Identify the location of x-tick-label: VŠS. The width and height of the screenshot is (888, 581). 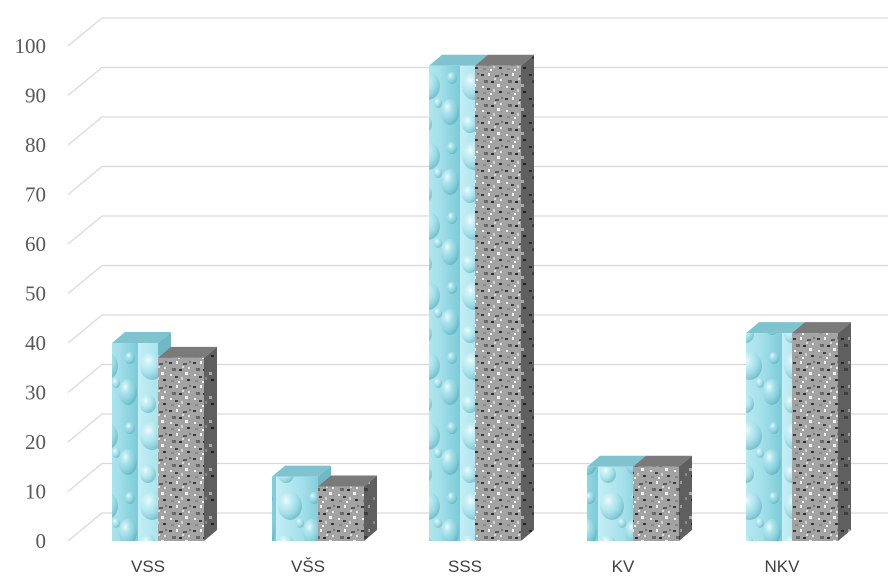
(308, 566).